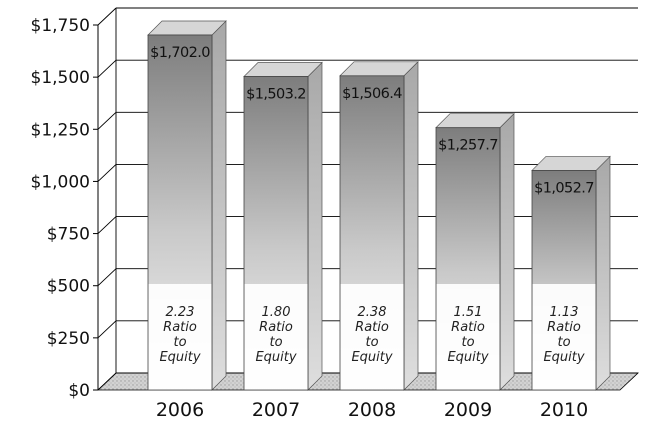 The image size is (654, 424). I want to click on y-tick-label: $1,000, so click(60, 182).